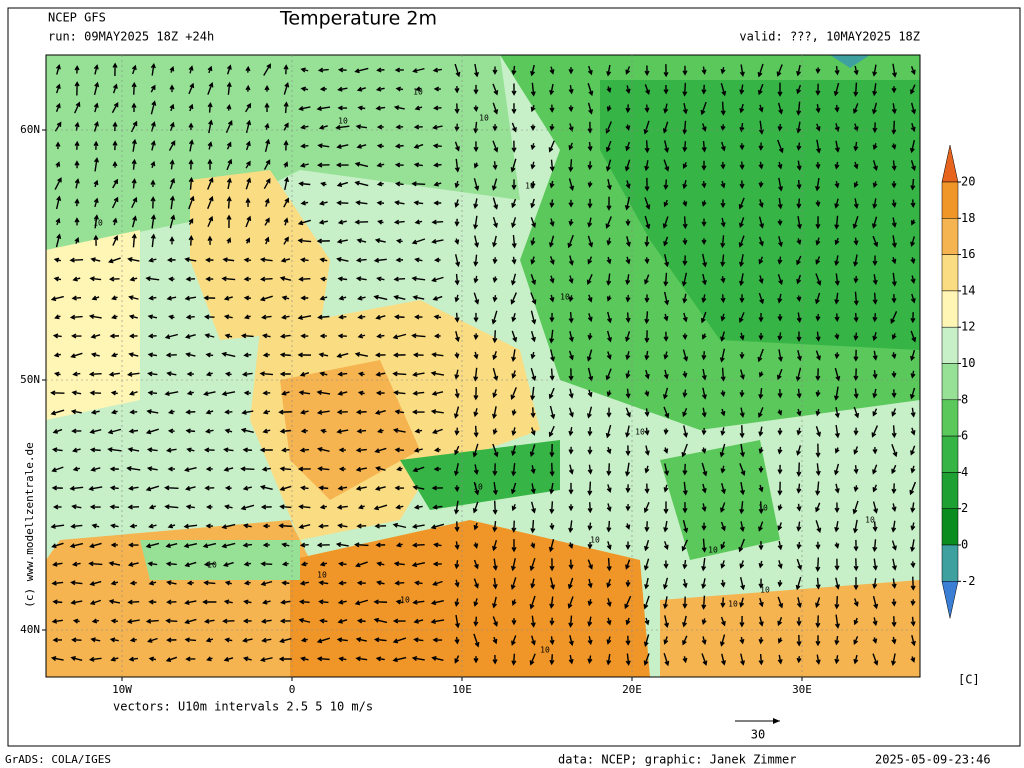 This screenshot has height=768, width=1024. Describe the element at coordinates (760, 215) in the screenshot. I see `east-cold` at that location.